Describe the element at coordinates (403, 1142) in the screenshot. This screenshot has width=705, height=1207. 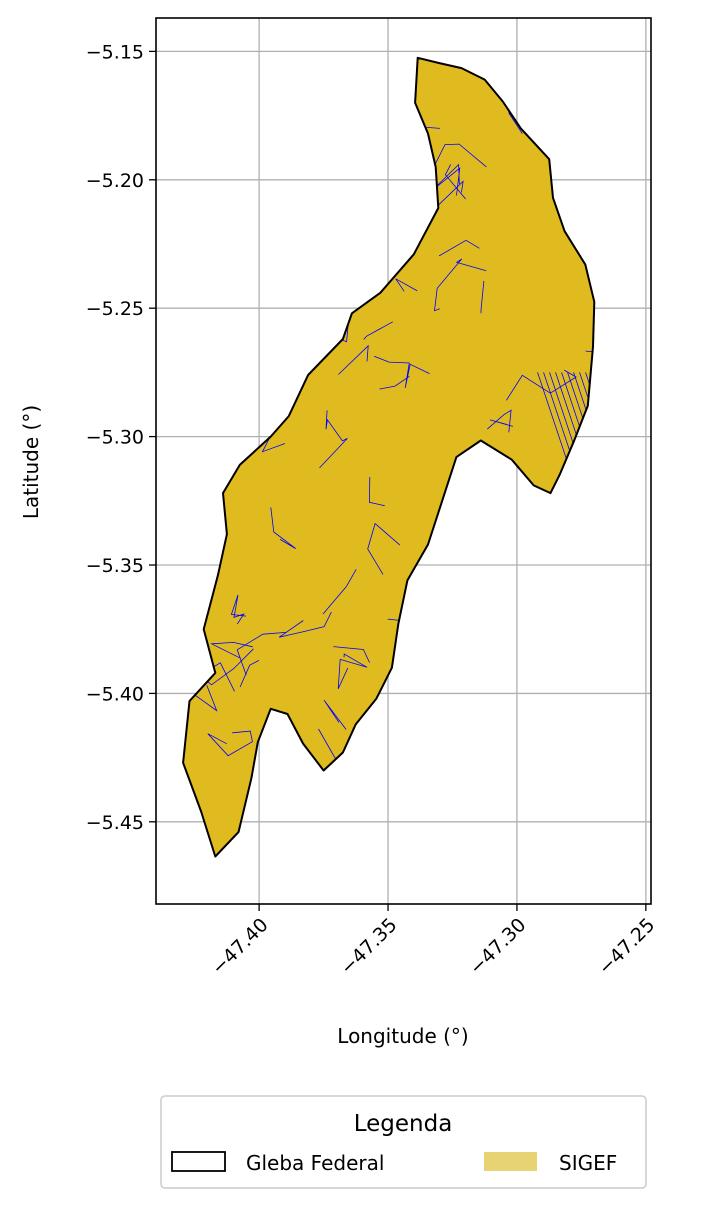
I see `legend: Legenda Gleba Federal SIGEF` at that location.